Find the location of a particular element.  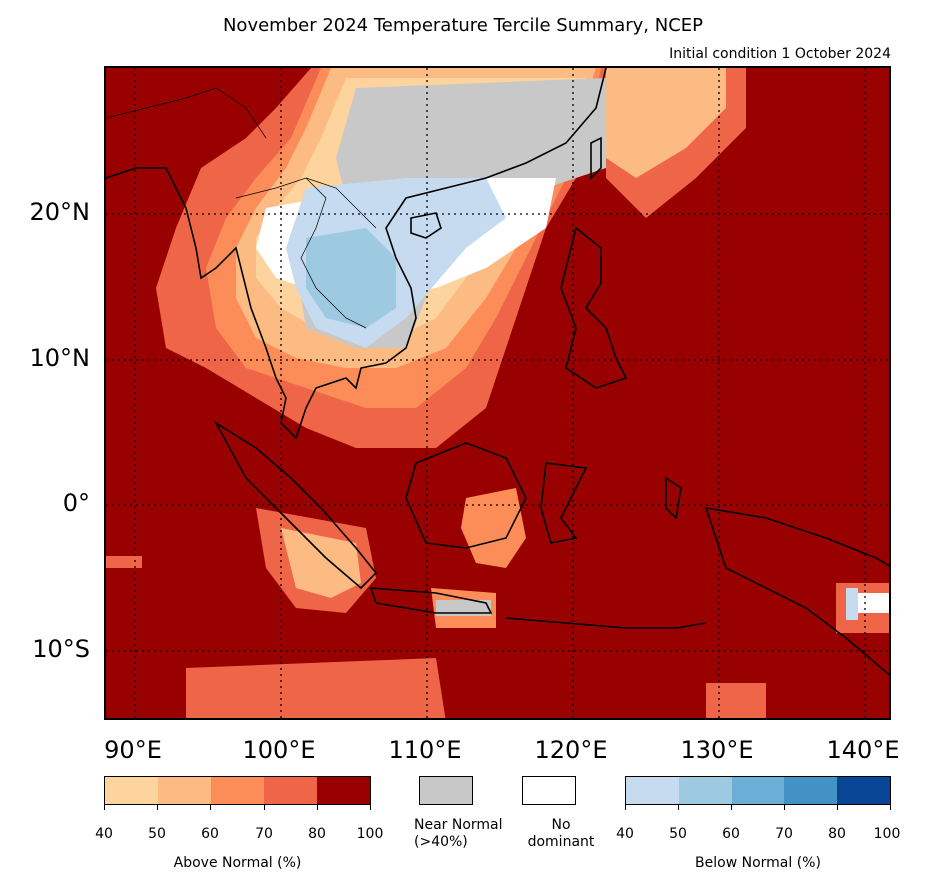

initial-condition-subtitle: Initial condition 1 October 2024 is located at coordinates (780, 54).